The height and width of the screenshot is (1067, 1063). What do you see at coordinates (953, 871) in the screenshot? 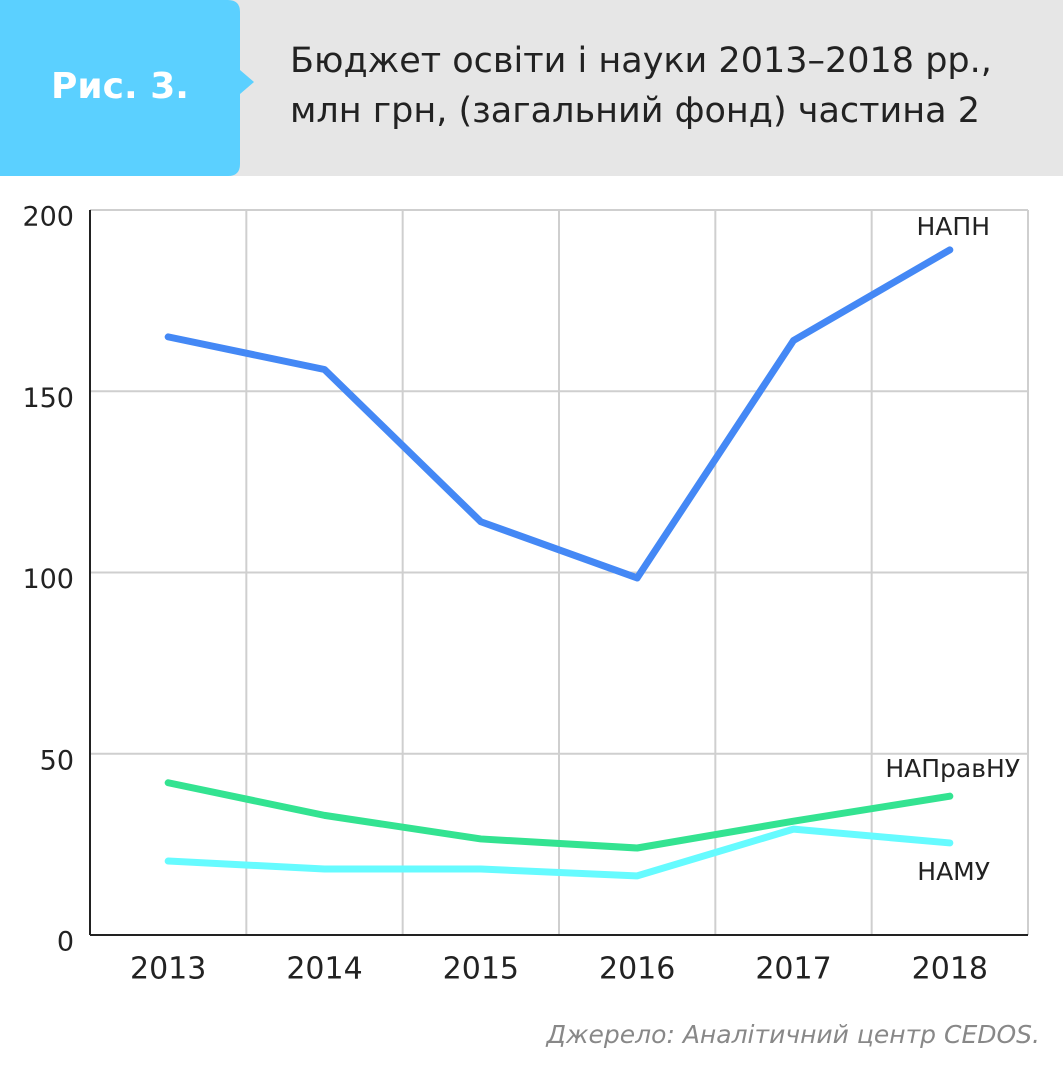
I see `series-label: НАМУ` at bounding box center [953, 871].